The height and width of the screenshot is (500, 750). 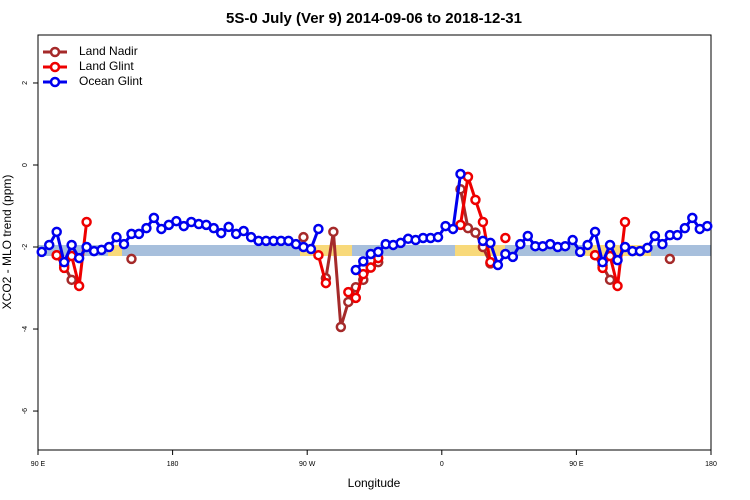 What do you see at coordinates (374, 483) in the screenshot?
I see `x-axis-label: Longitude` at bounding box center [374, 483].